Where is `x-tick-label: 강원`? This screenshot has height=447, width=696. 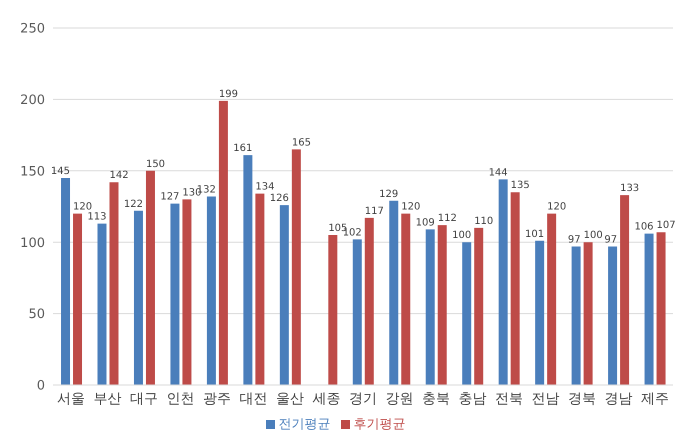 x-tick-label: 강원 is located at coordinates (399, 398).